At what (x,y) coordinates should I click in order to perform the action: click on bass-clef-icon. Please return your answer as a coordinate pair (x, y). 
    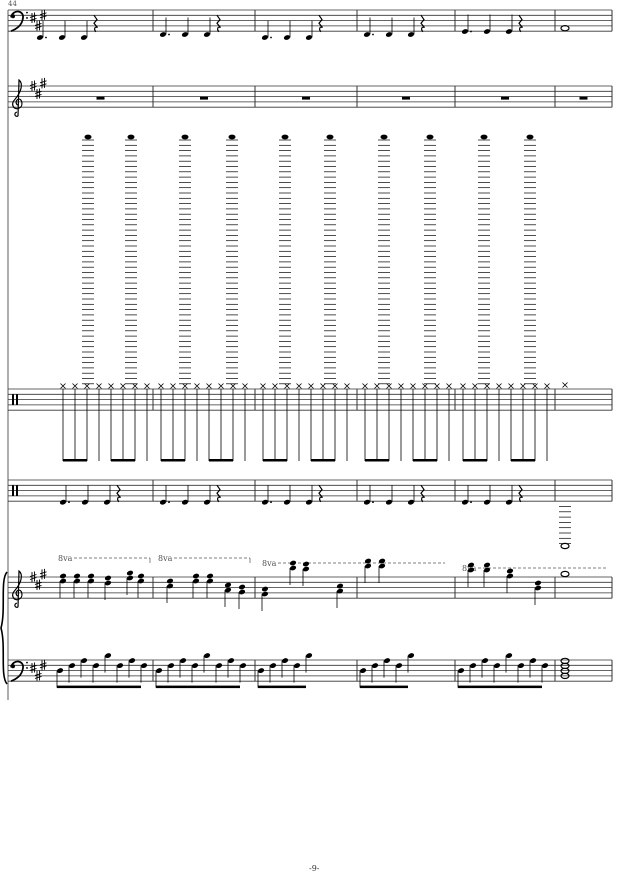
    Looking at the image, I should click on (17, 21).